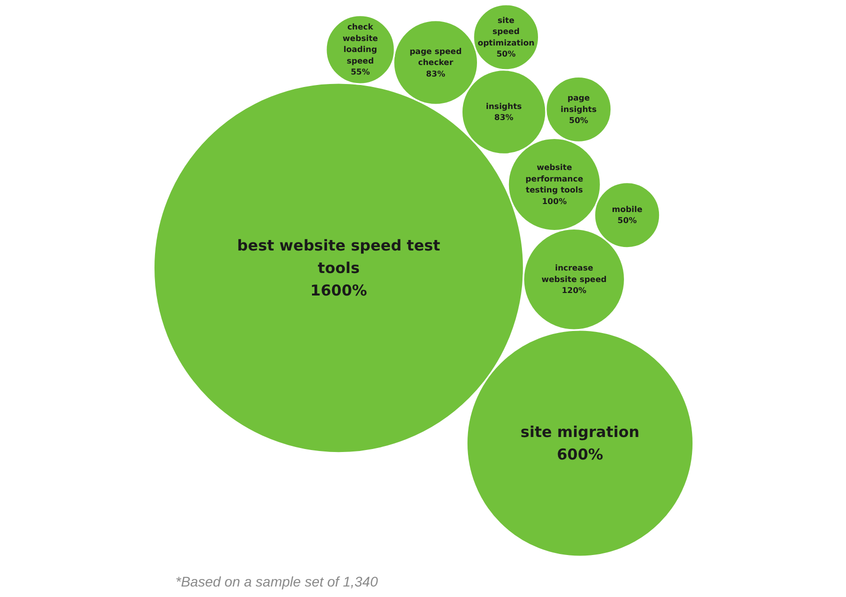 This screenshot has width=846, height=597. I want to click on data-label: 1600%, so click(339, 290).